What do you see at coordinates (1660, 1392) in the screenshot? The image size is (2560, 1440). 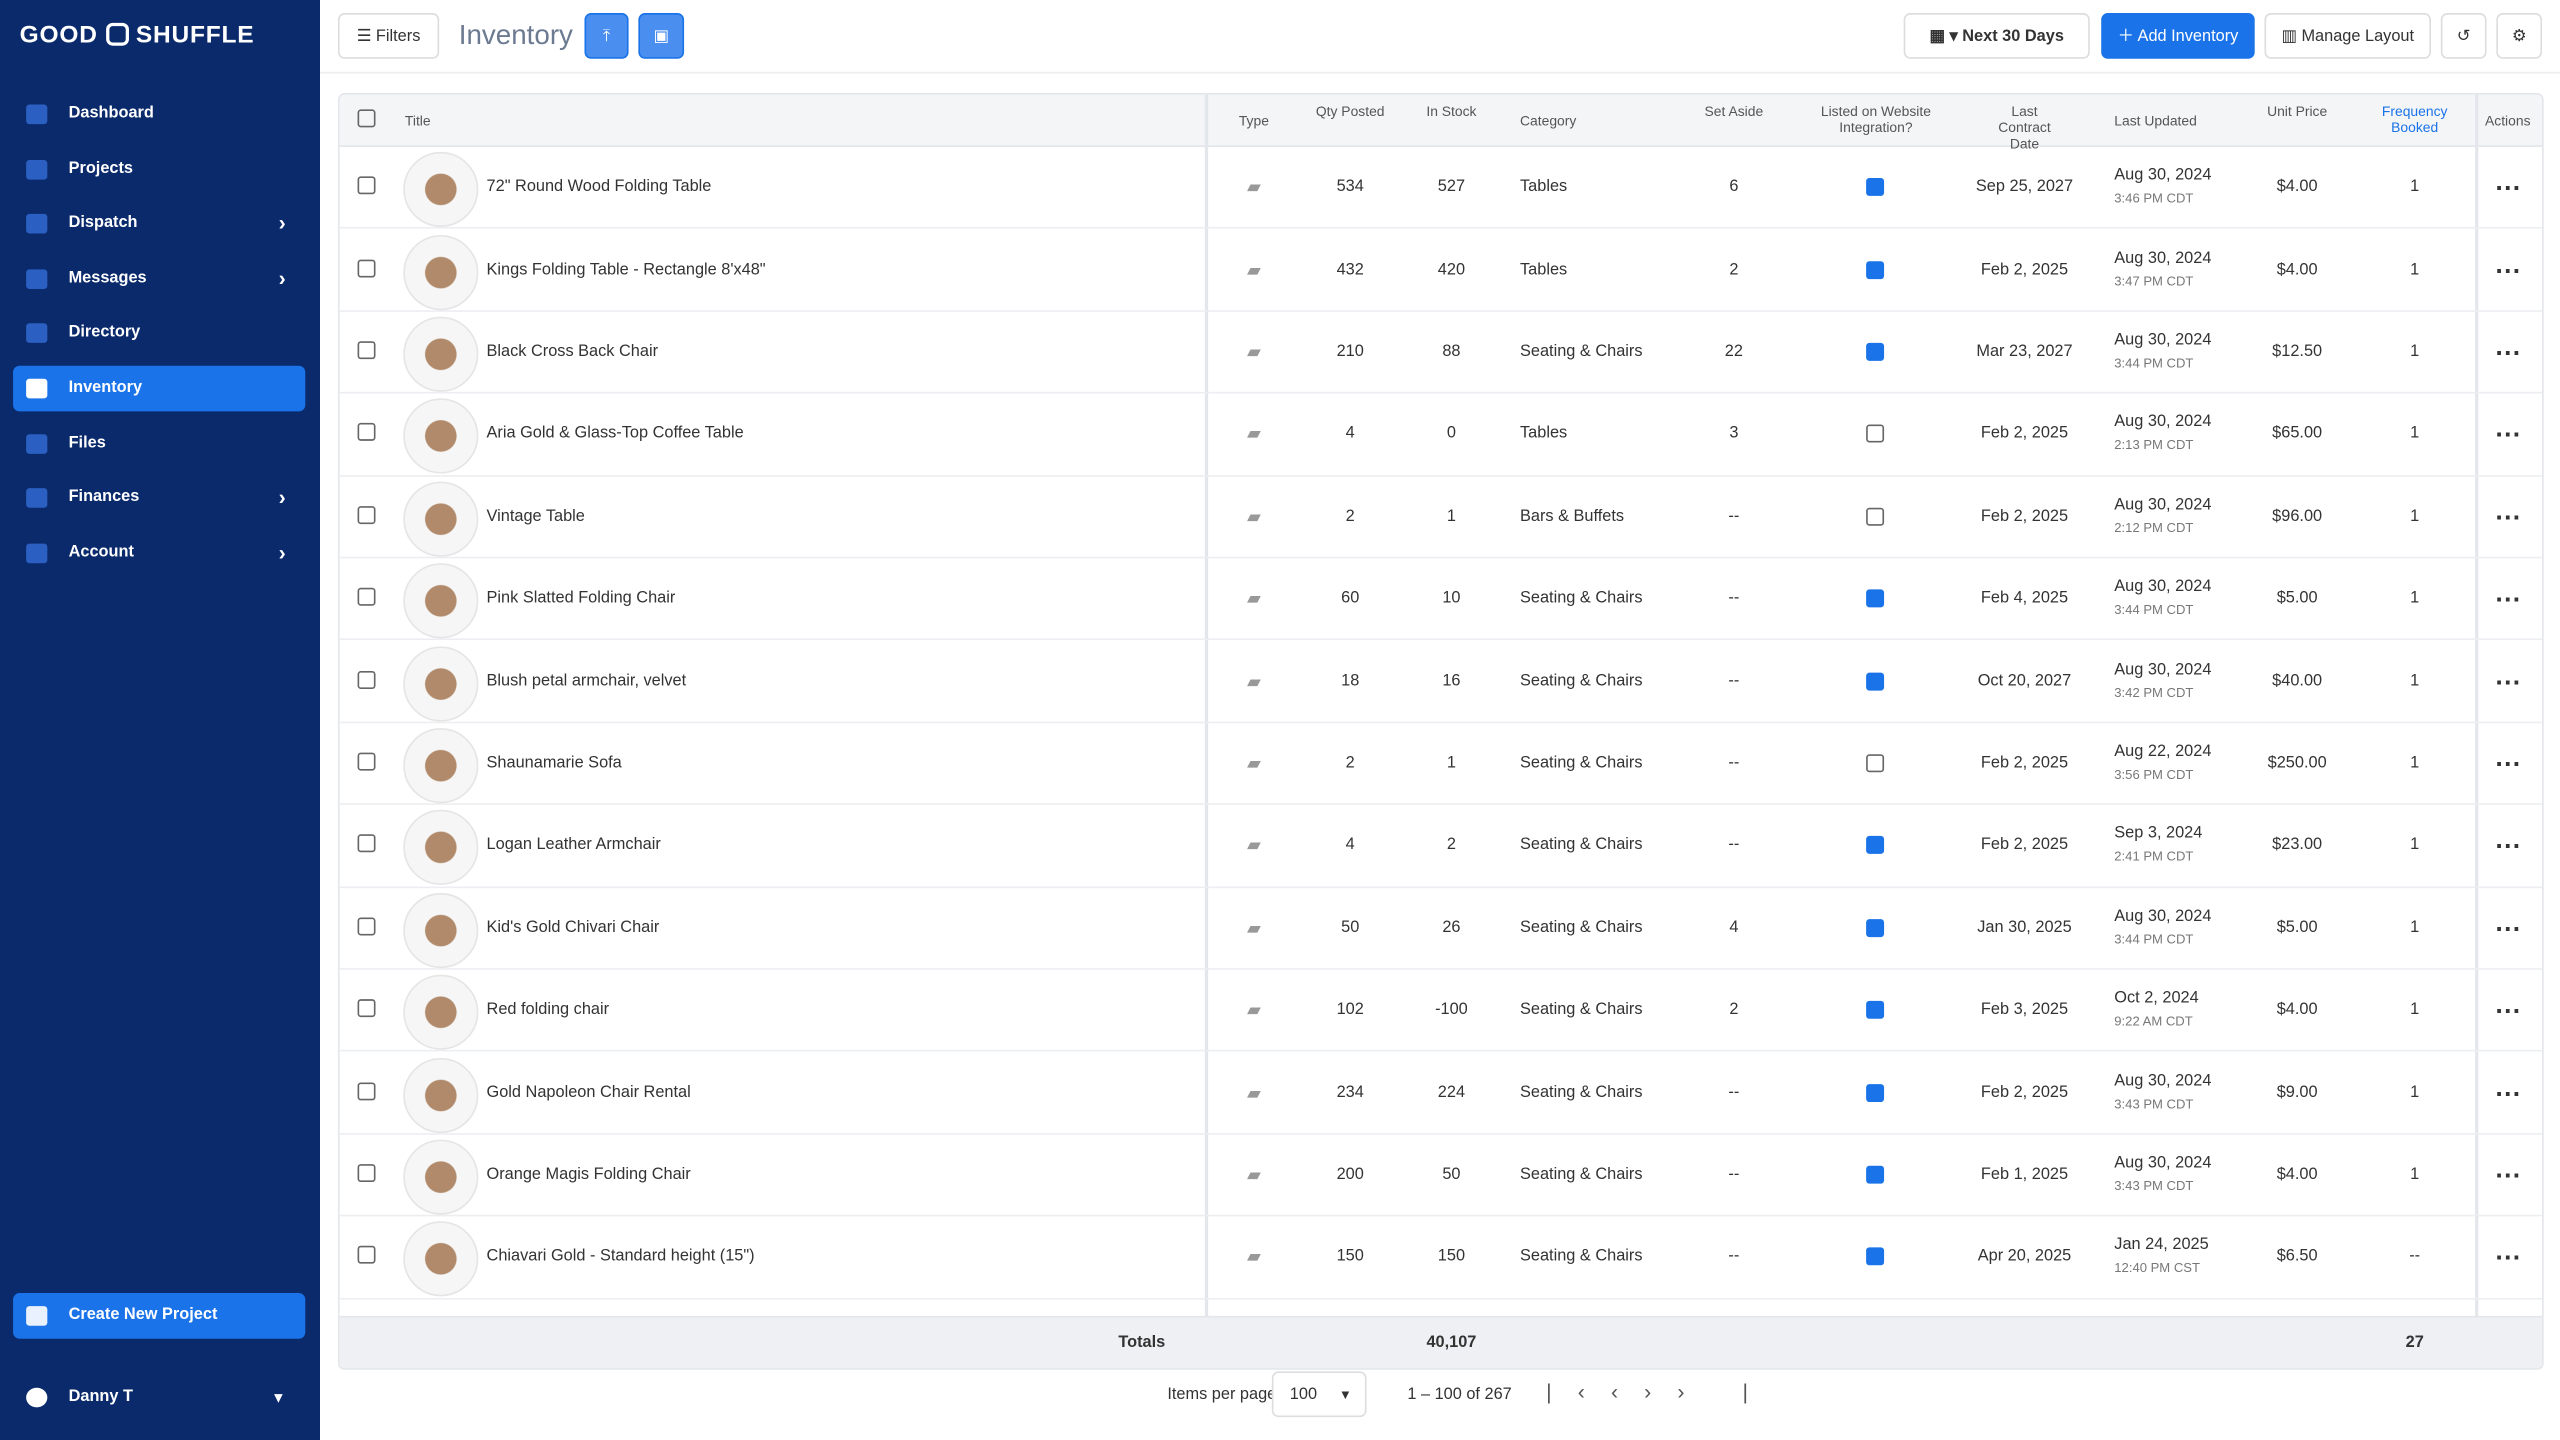 I see `pager-arrows: |‹‹›› |` at bounding box center [1660, 1392].